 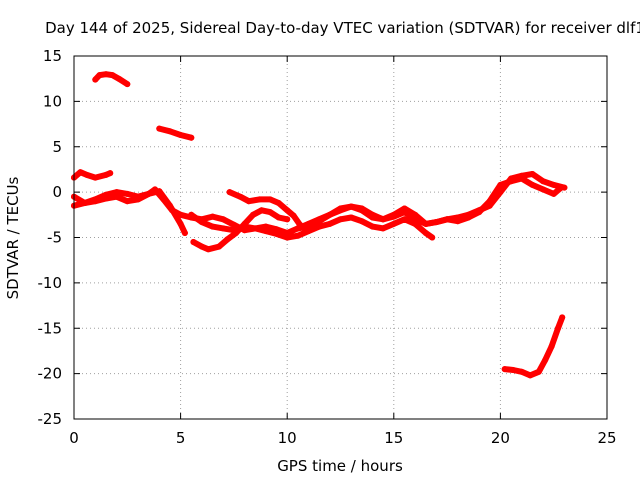 I want to click on y-tick-label: -10, so click(x=50, y=283).